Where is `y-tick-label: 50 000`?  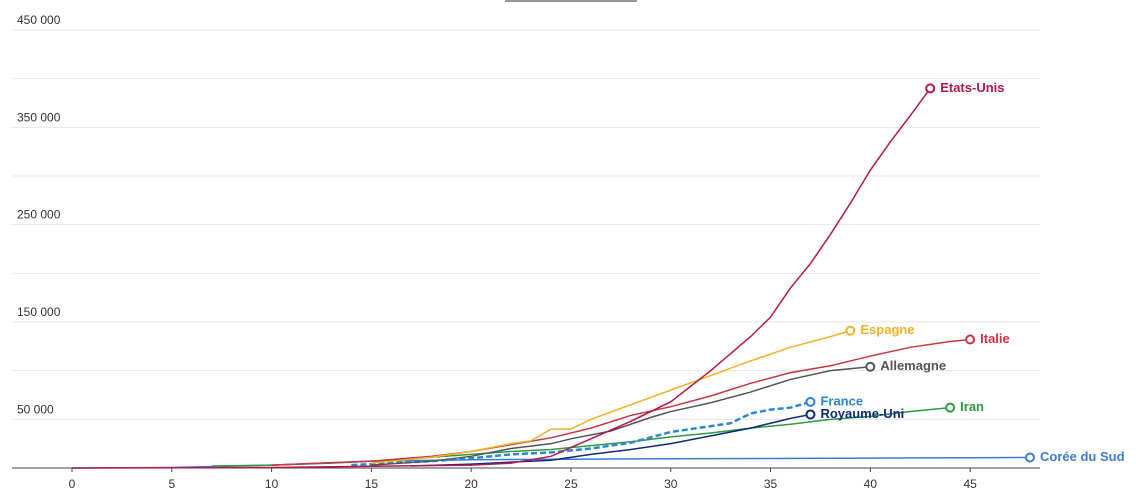 y-tick-label: 50 000 is located at coordinates (35, 409).